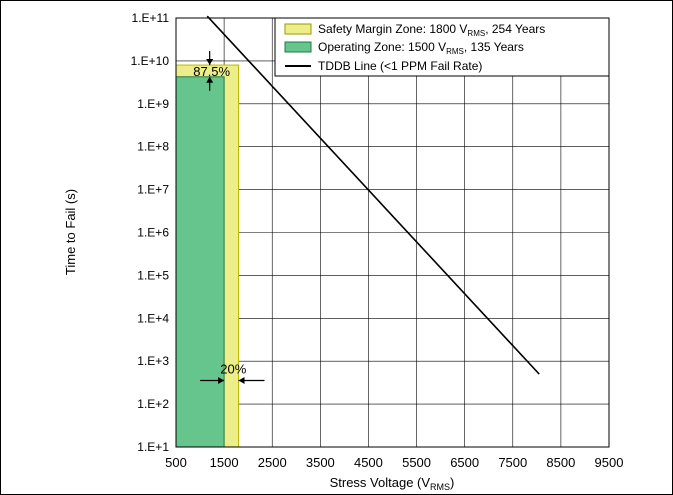 The width and height of the screenshot is (673, 495). I want to click on time-margin-arrow-bottom-head, so click(210, 79).